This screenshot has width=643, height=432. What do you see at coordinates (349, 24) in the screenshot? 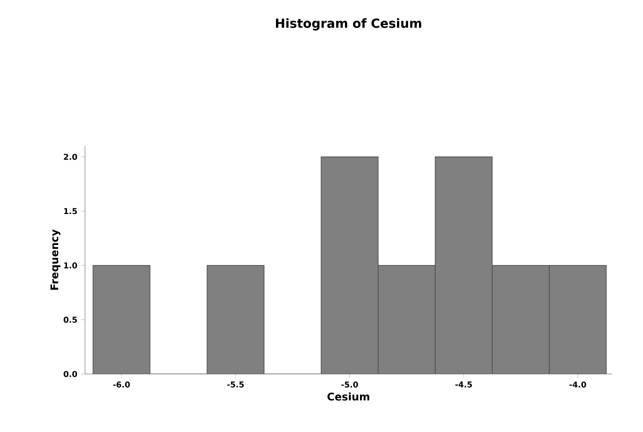
I see `chart-title: Histogram of Cesium` at bounding box center [349, 24].